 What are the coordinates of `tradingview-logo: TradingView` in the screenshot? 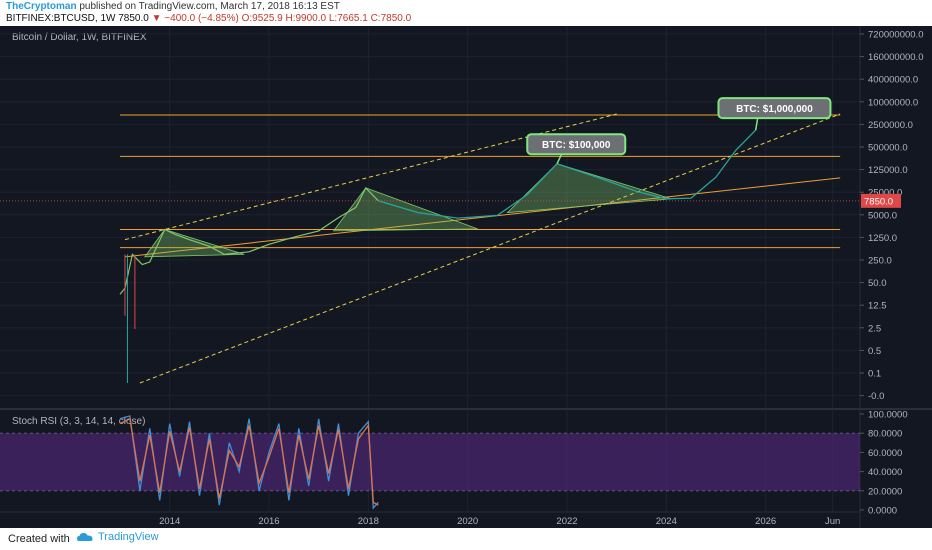 It's located at (117, 537).